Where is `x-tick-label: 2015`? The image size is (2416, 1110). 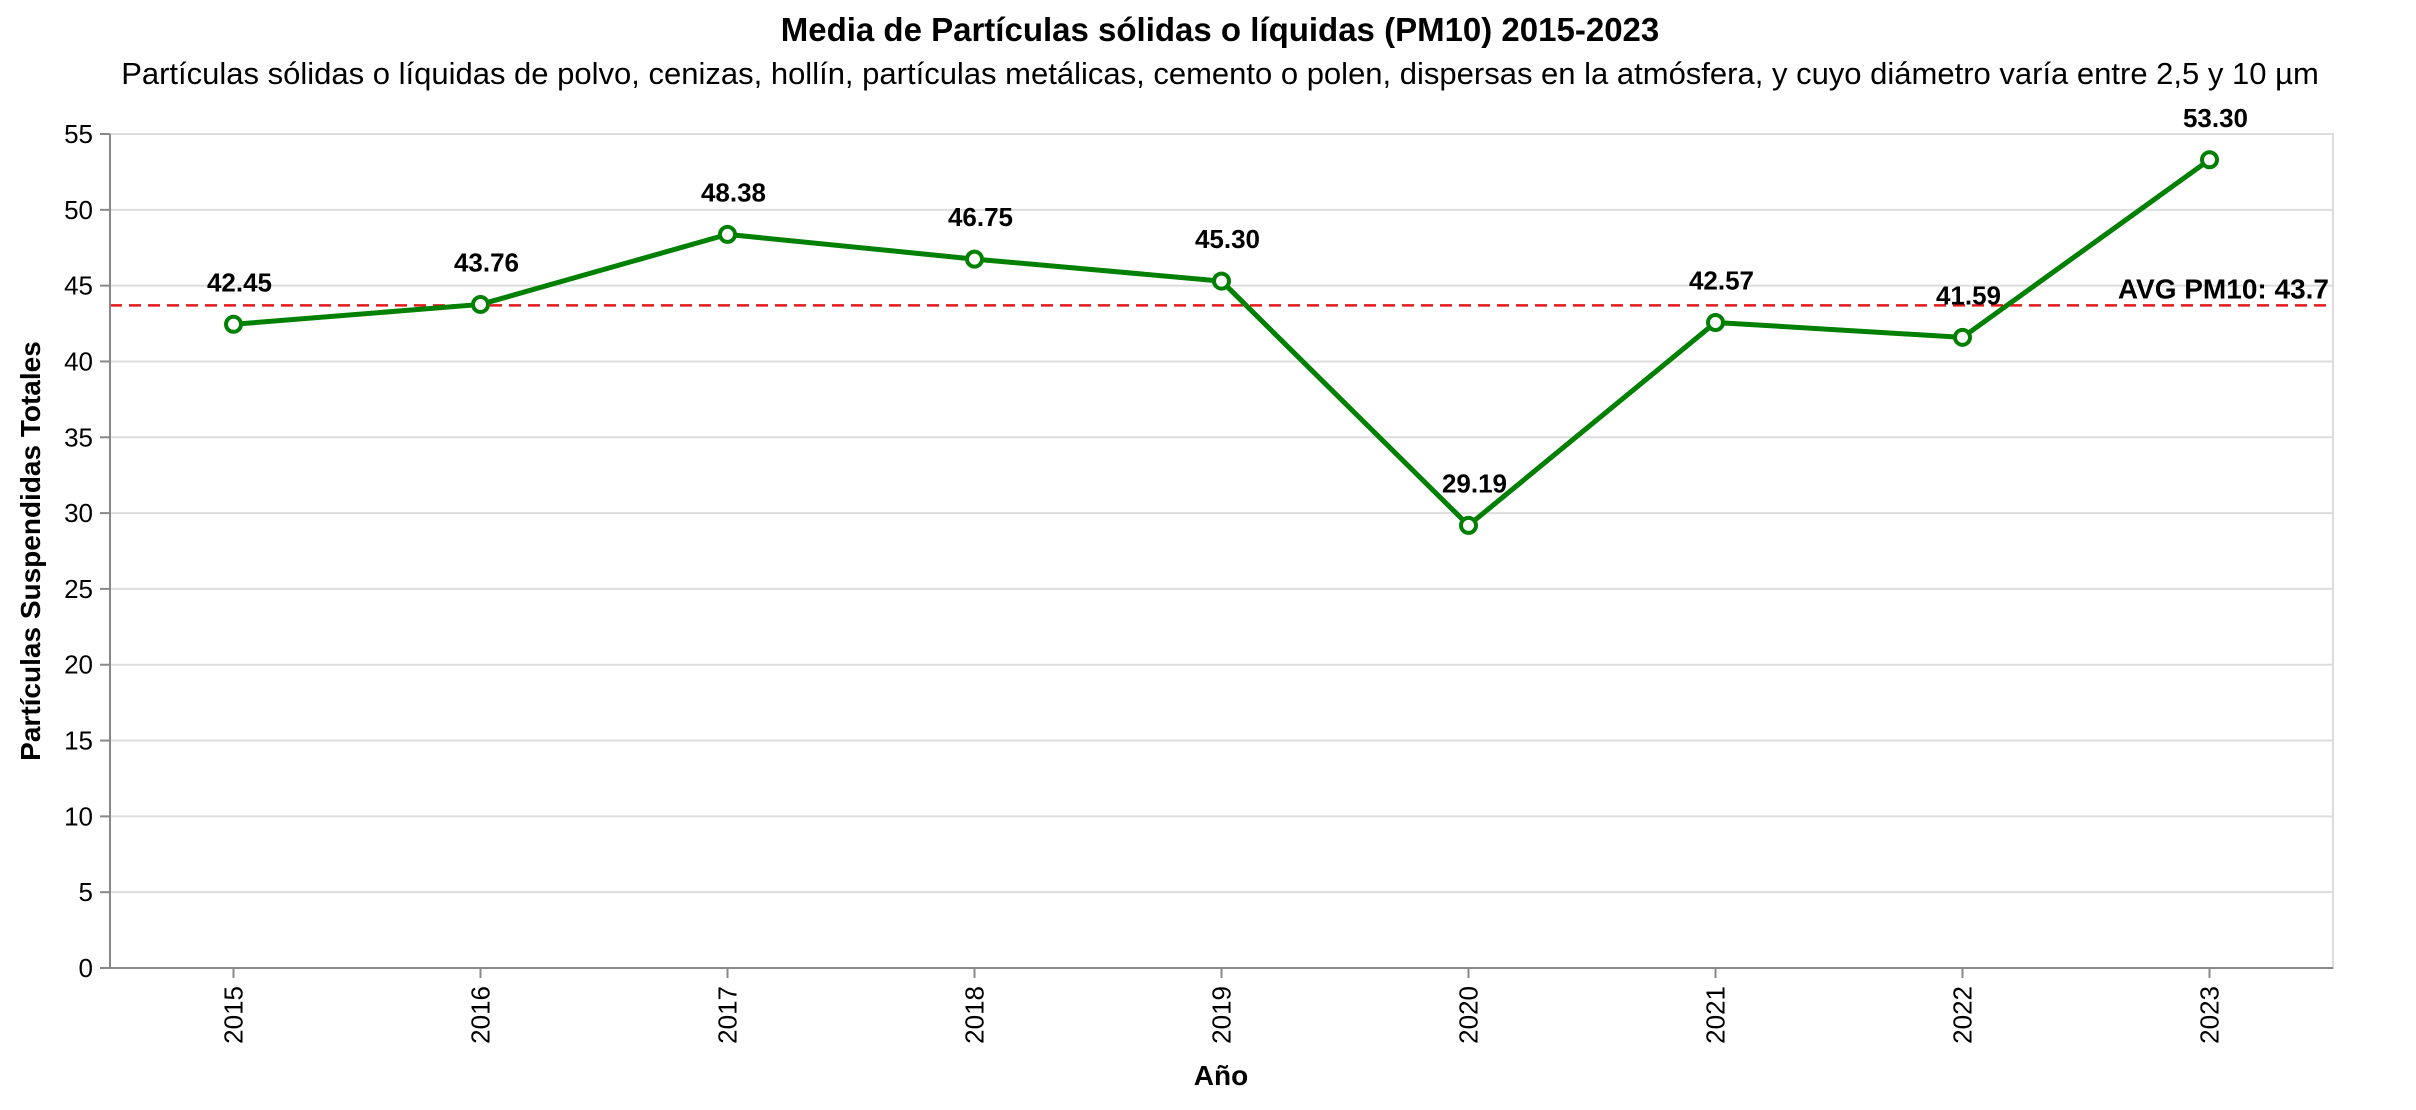 x-tick-label: 2015 is located at coordinates (234, 1015).